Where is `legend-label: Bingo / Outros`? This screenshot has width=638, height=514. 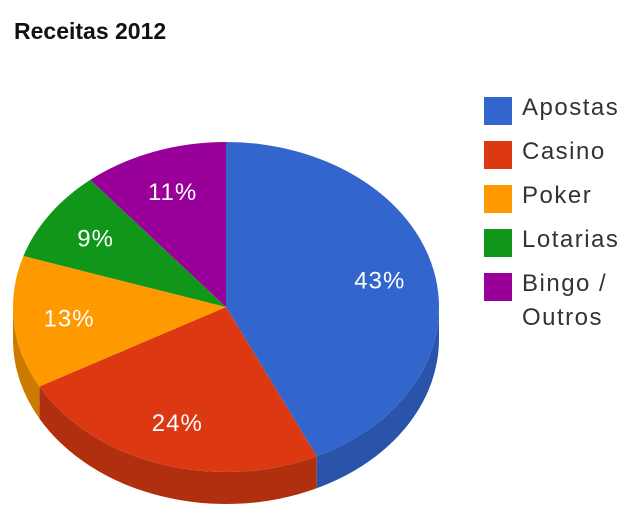
legend-label: Bingo / Outros is located at coordinates (565, 300).